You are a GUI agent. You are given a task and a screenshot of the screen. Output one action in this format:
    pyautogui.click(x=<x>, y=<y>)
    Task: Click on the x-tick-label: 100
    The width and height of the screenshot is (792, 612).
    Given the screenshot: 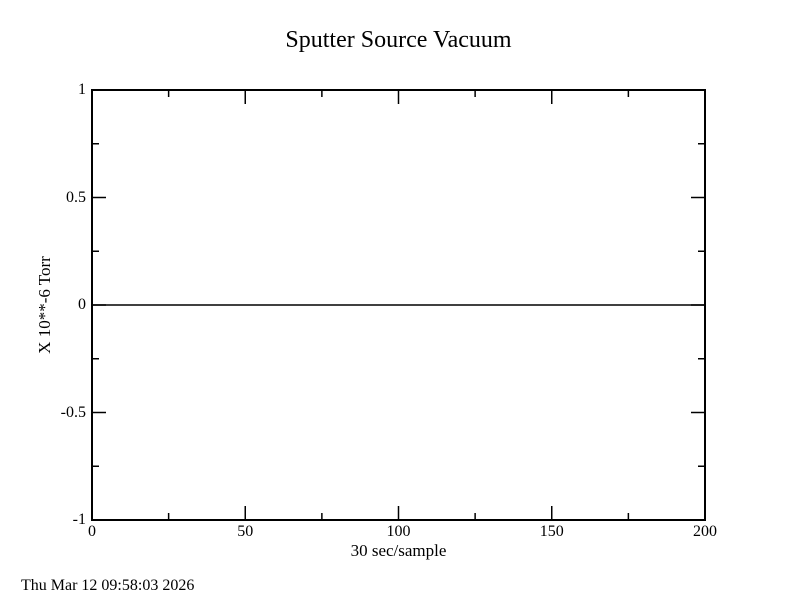 What is the action you would take?
    pyautogui.click(x=398, y=531)
    